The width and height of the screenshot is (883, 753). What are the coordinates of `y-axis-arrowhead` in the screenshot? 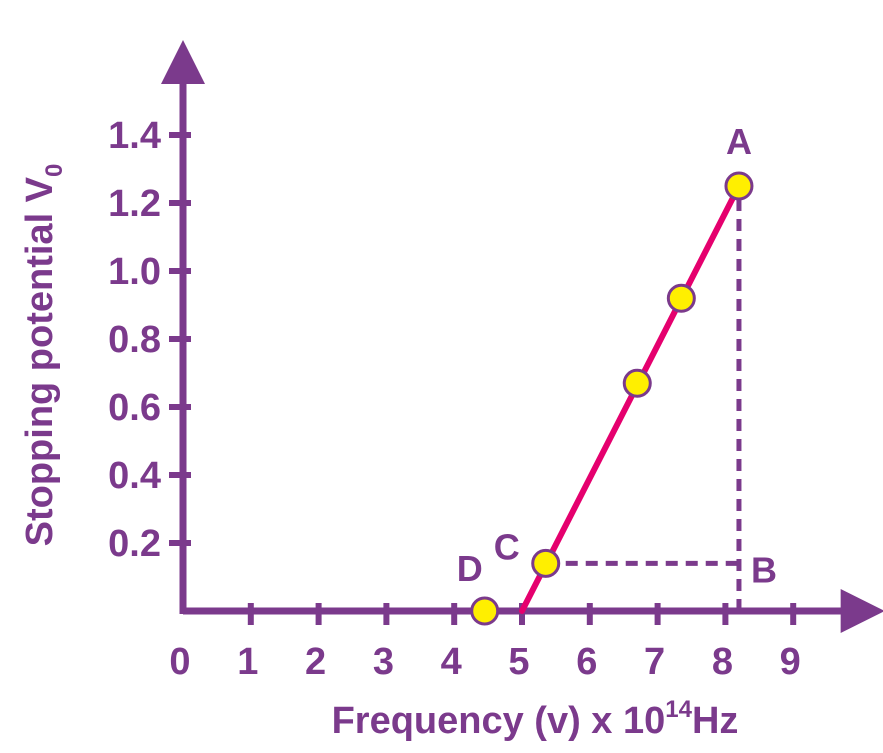 It's located at (183, 62).